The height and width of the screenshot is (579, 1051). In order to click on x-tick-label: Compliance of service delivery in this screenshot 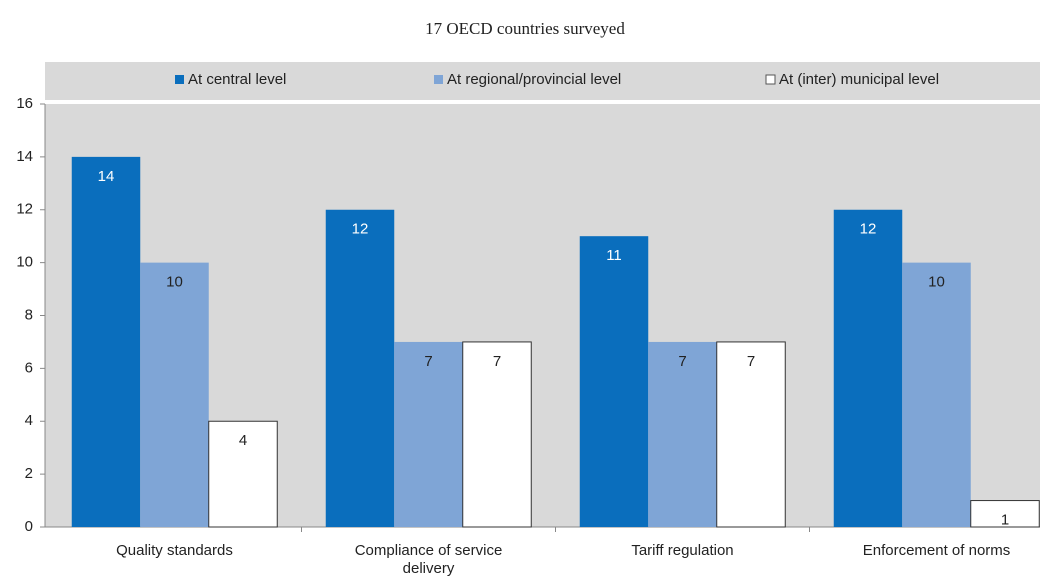, I will do `click(429, 559)`.